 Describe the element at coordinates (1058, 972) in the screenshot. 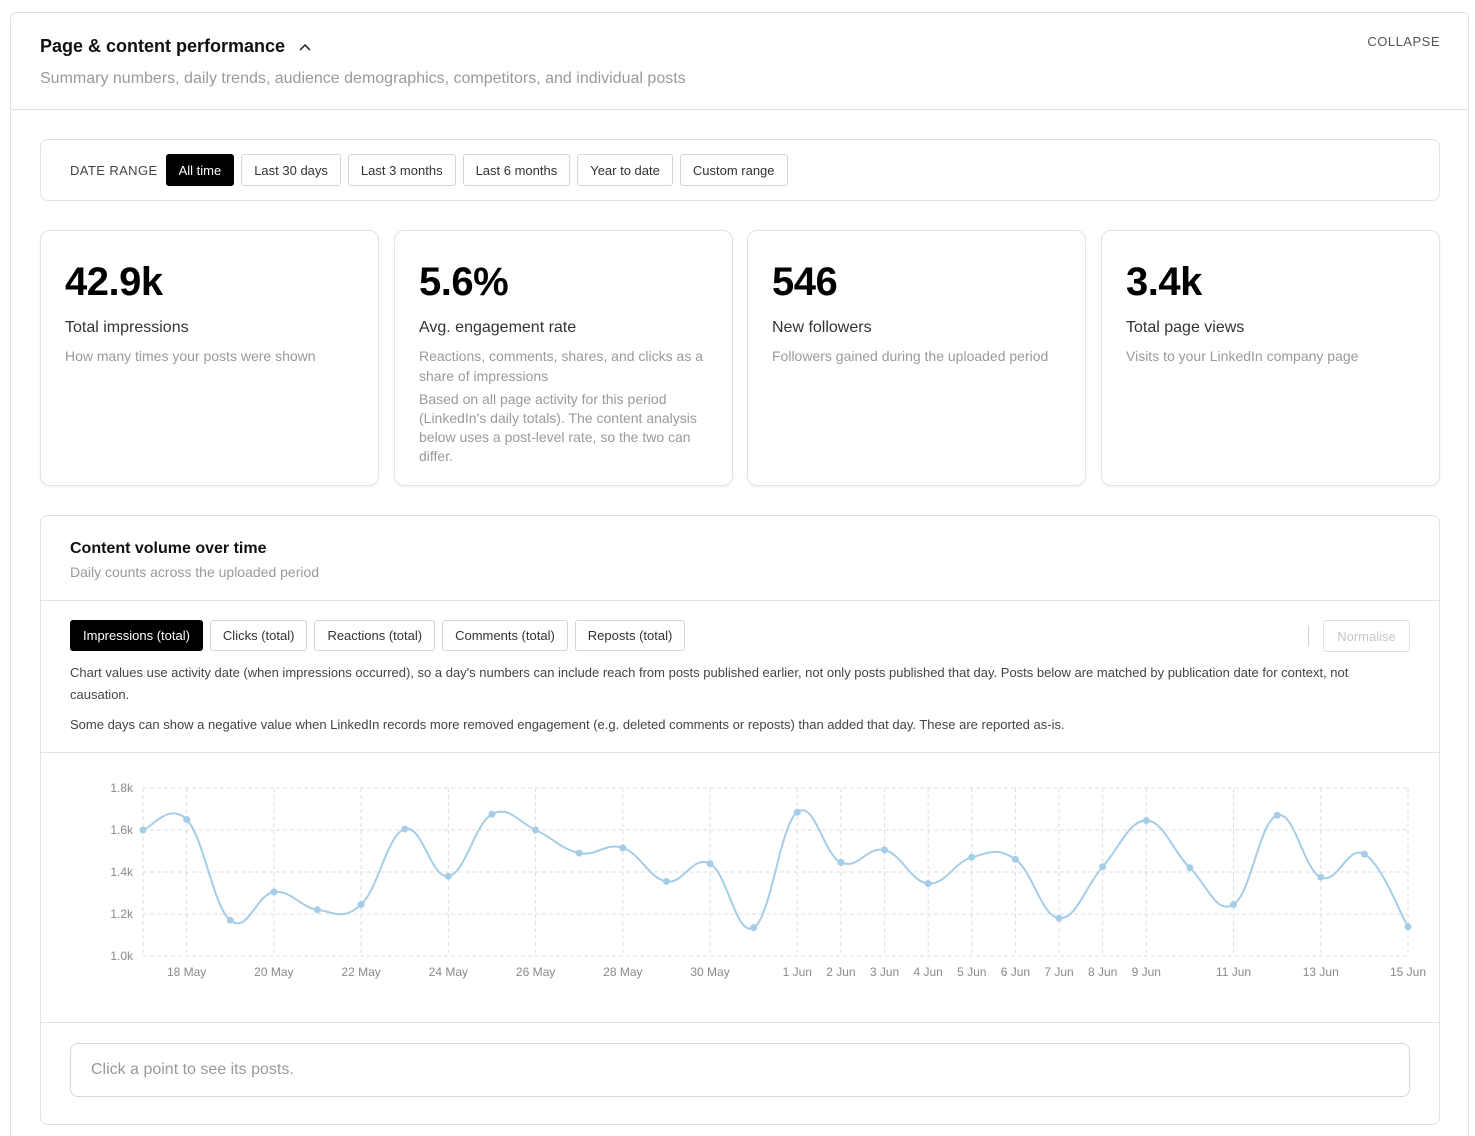

I see `x-tick-label: 7 Jun` at that location.